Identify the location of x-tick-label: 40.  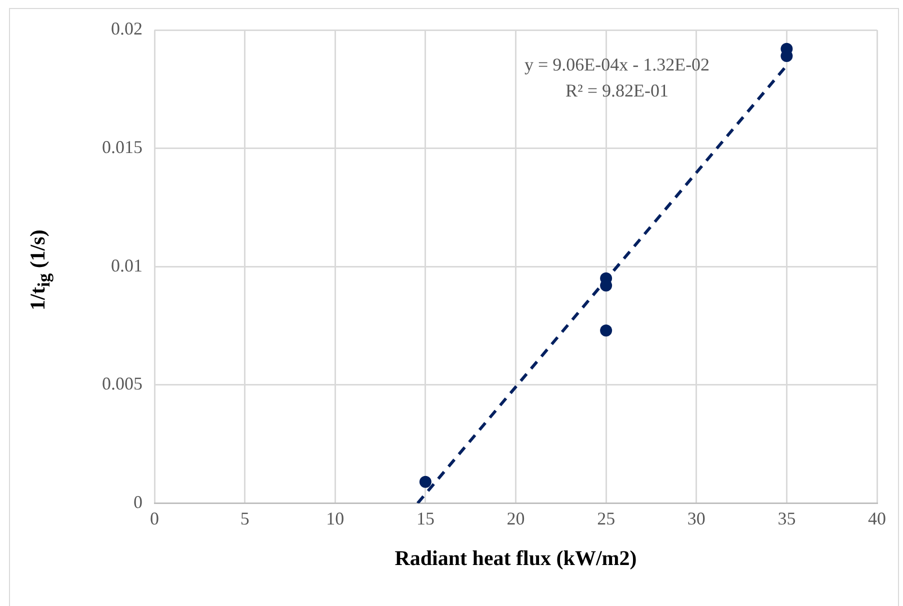
(877, 518).